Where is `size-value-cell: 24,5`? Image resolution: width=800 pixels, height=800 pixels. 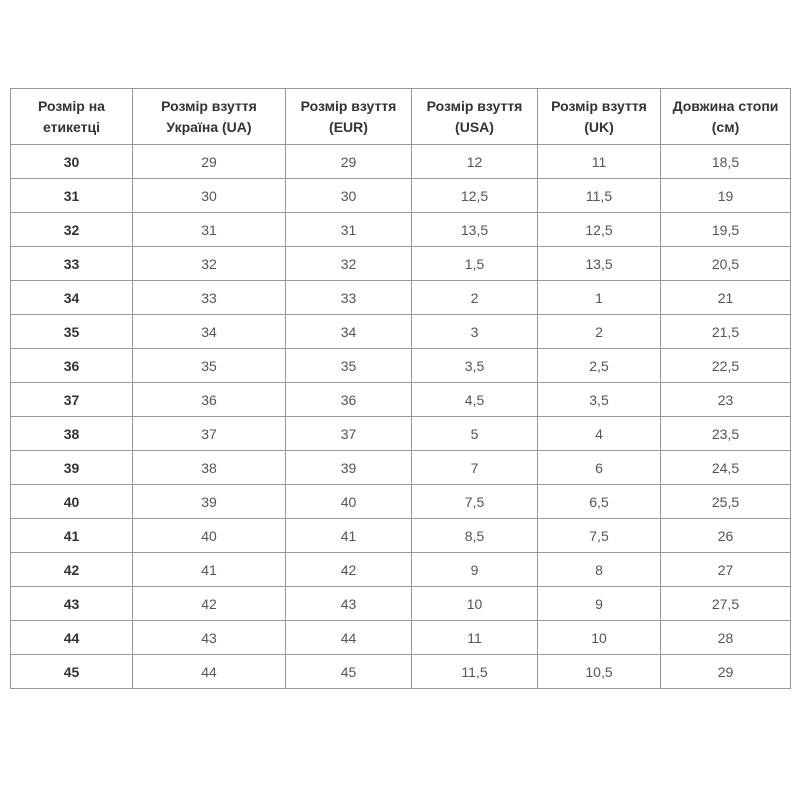 size-value-cell: 24,5 is located at coordinates (725, 467).